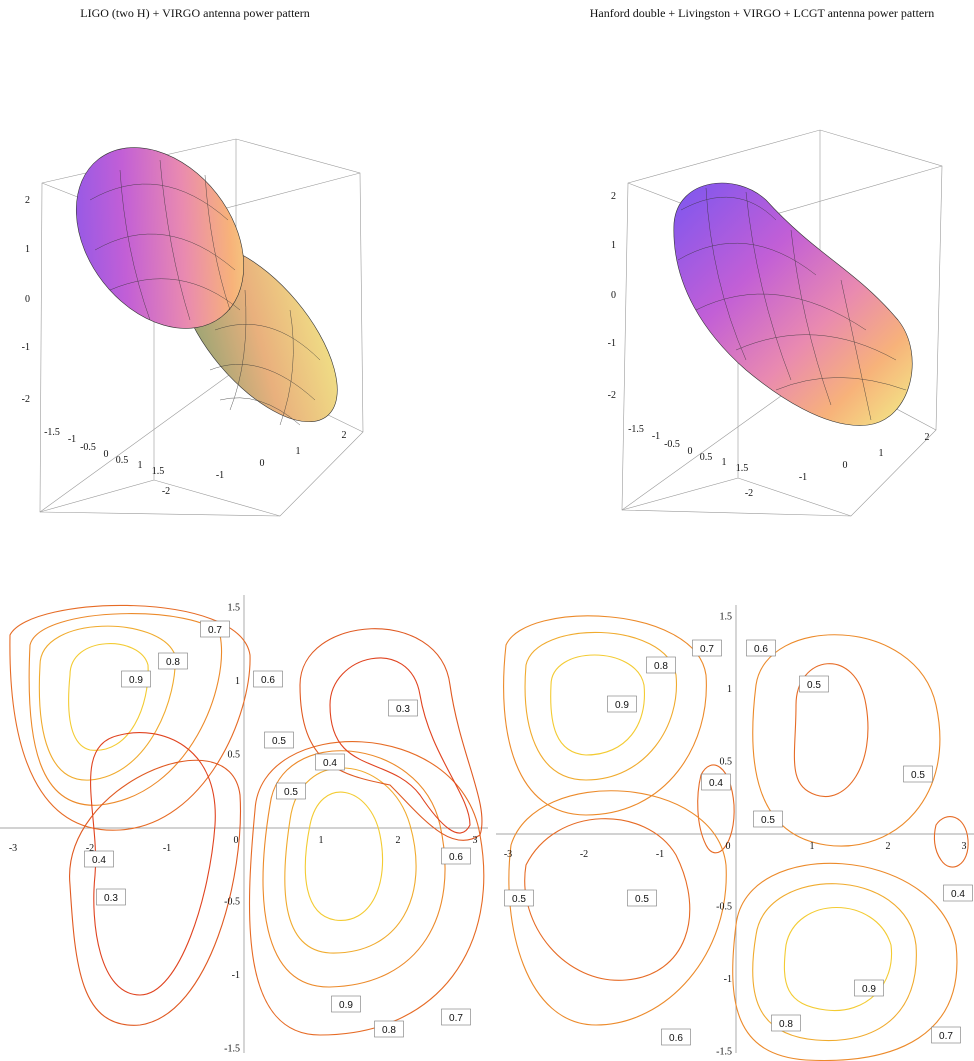 This screenshot has width=974, height=1061. I want to click on y-tick-label: -0.5, so click(724, 907).